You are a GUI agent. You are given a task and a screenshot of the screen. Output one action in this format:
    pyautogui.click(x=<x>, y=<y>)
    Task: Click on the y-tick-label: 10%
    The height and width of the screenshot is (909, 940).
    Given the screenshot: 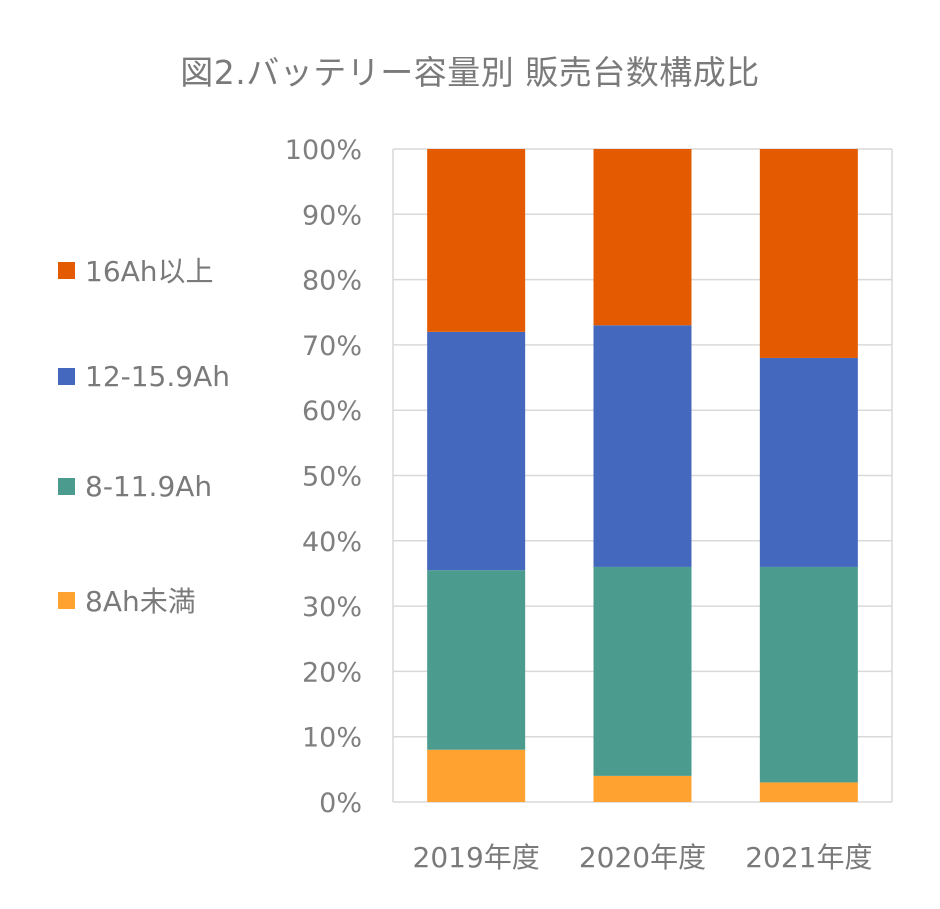 What is the action you would take?
    pyautogui.click(x=332, y=738)
    